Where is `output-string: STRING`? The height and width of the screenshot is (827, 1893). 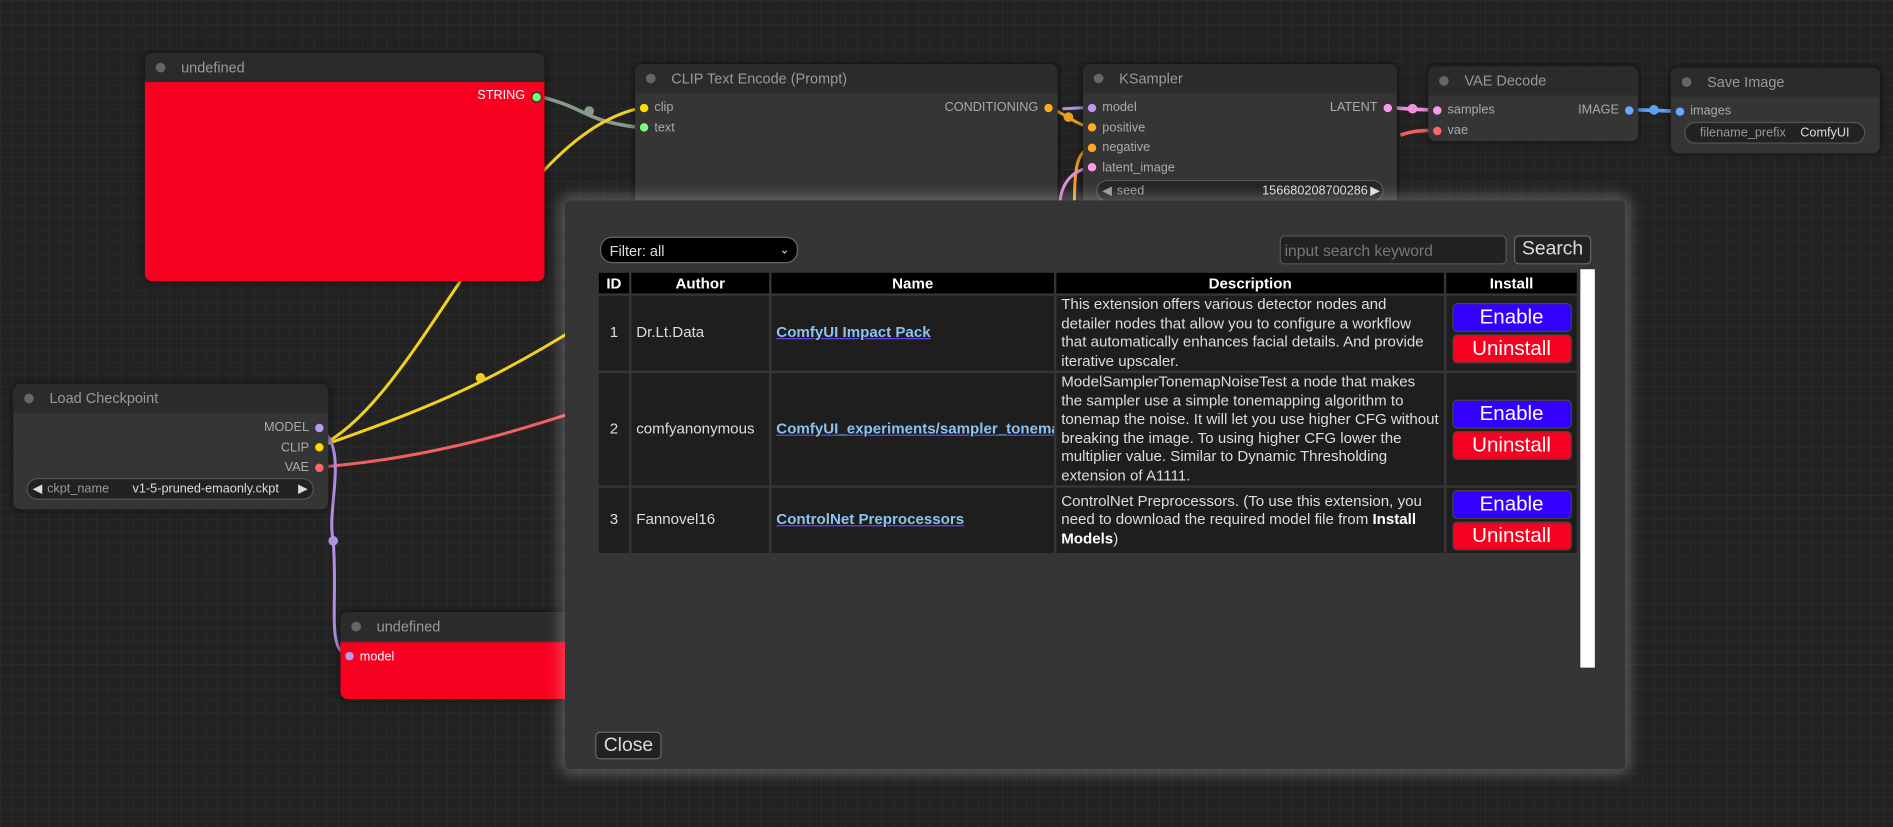
output-string: STRING is located at coordinates (501, 95).